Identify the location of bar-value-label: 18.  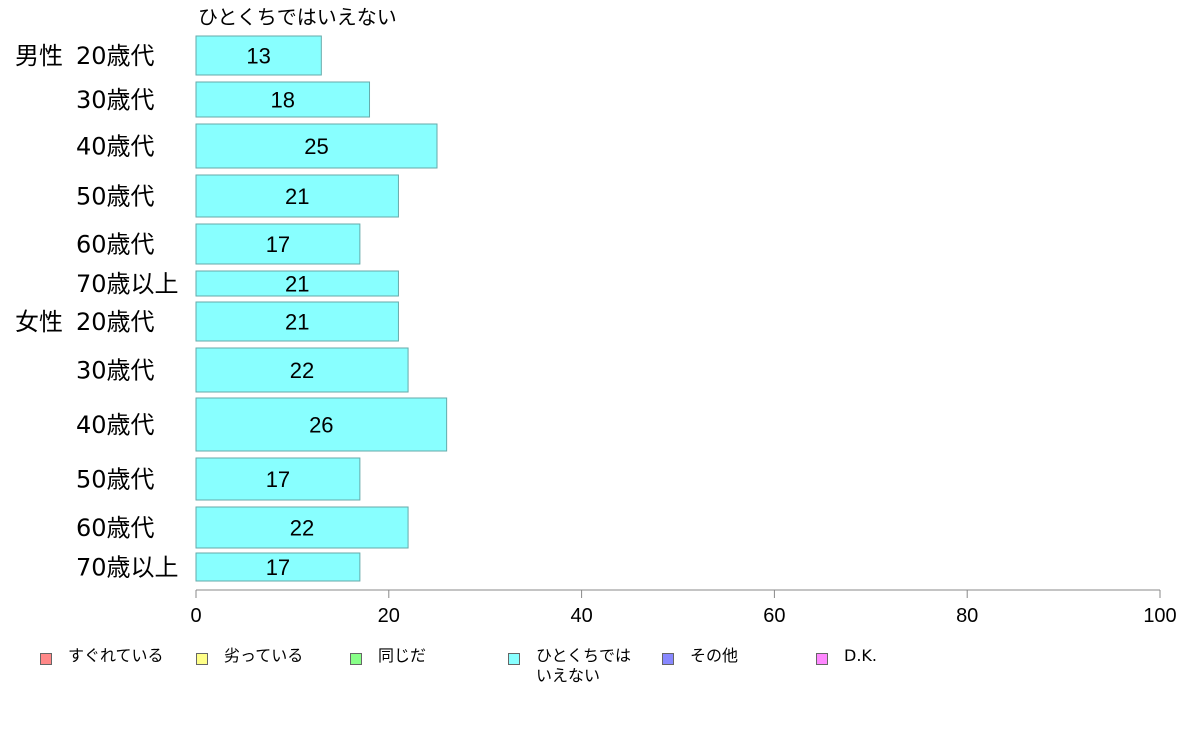
(283, 100).